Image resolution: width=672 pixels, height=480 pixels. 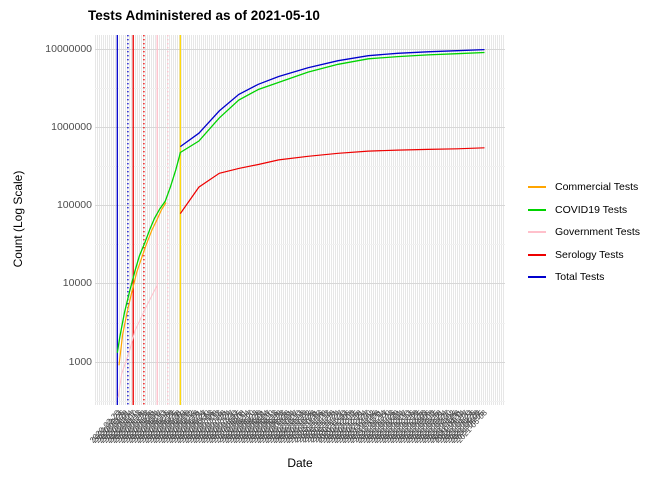 I want to click on legend-item-serology: Serology Tests, so click(x=597, y=255).